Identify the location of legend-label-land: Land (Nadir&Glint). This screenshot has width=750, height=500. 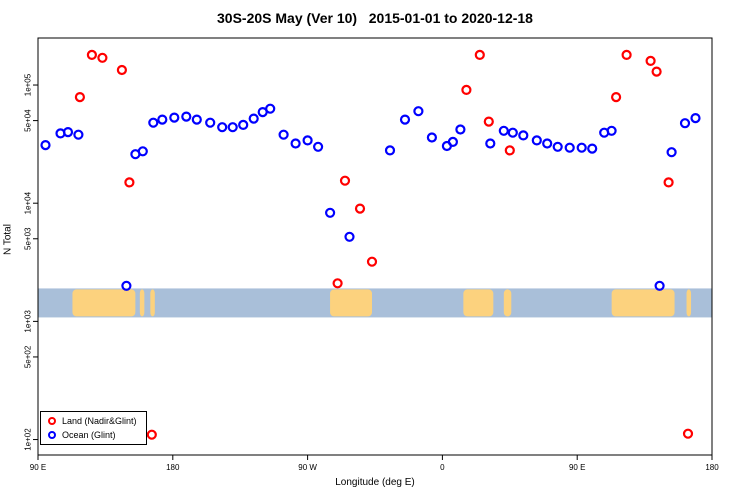
(99, 421).